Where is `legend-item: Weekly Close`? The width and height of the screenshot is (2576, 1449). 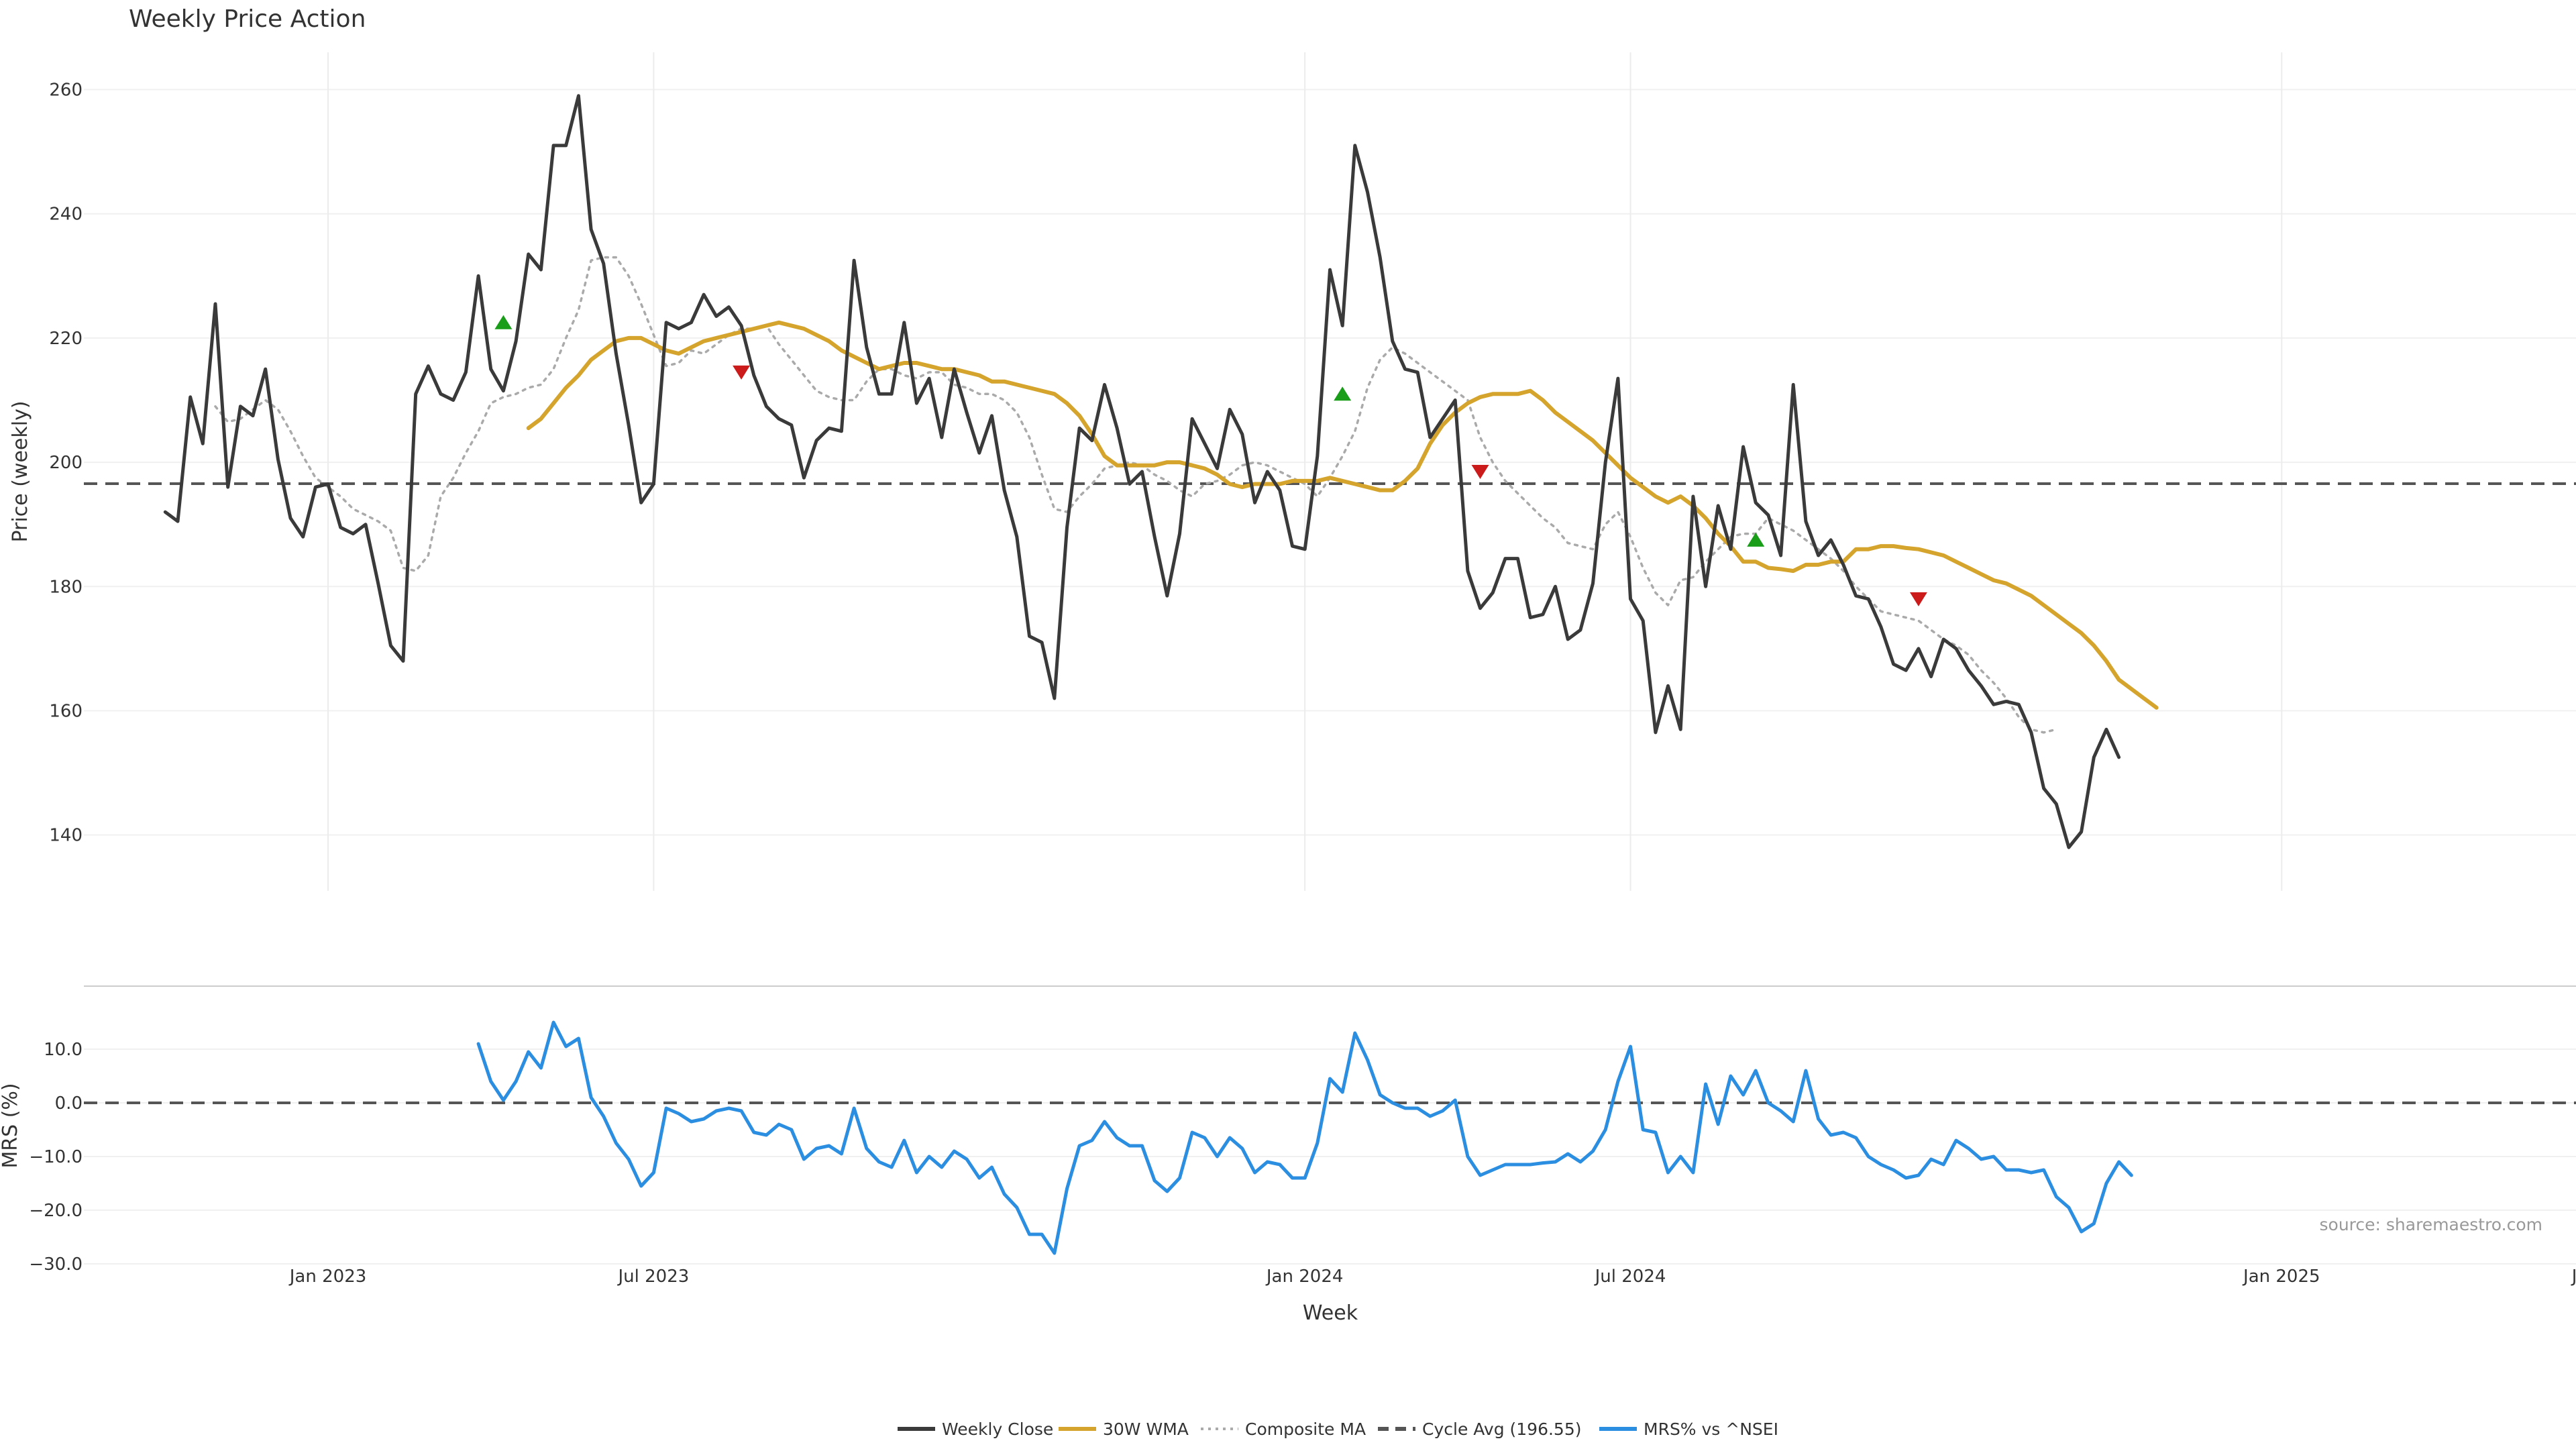
legend-item: Weekly Close is located at coordinates (975, 1429).